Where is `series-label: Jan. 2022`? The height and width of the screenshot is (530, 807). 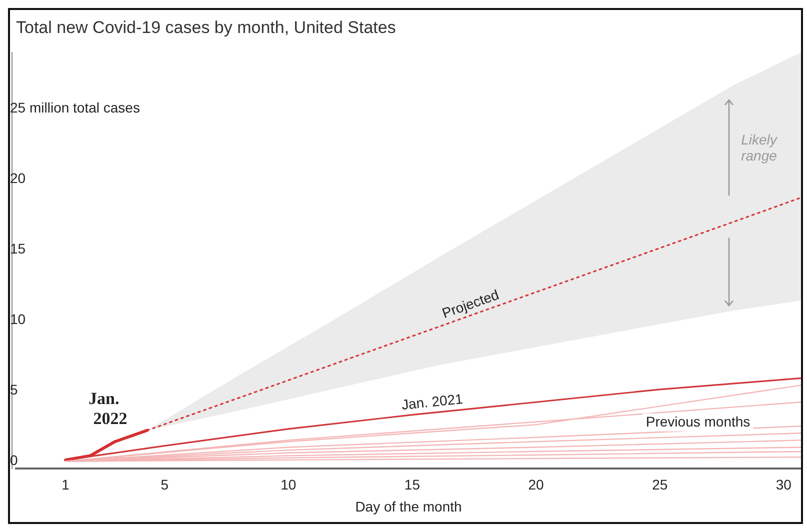 series-label: Jan. 2022 is located at coordinates (108, 408).